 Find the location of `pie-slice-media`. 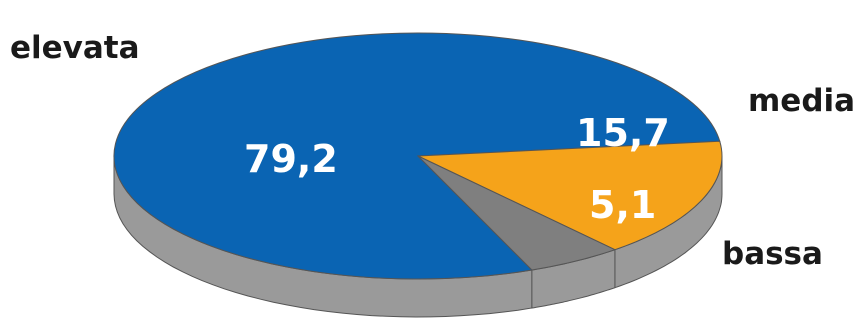

pie-slice-media is located at coordinates (570, 195).